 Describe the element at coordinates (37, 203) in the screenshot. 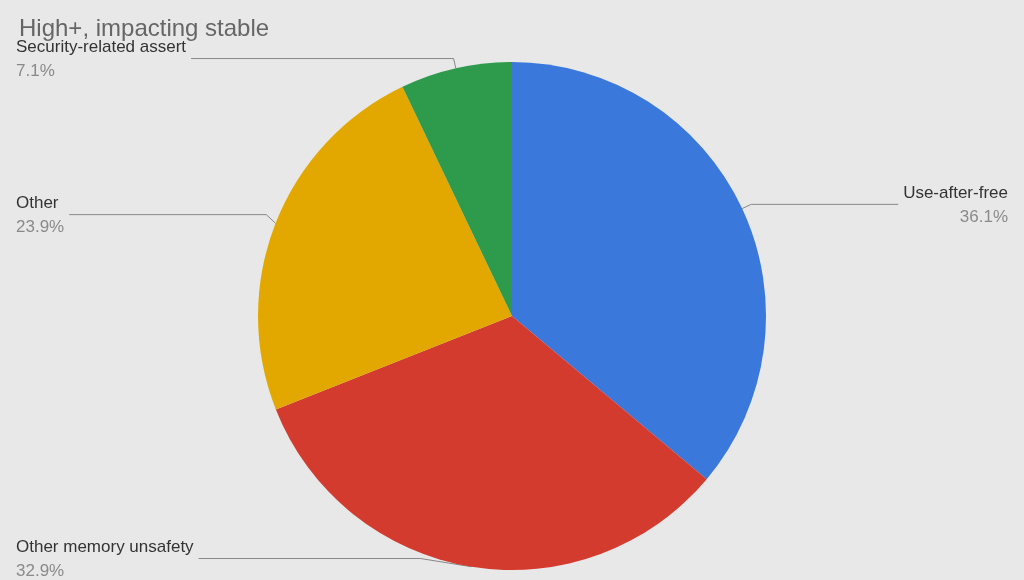

I see `slice-label: Other` at that location.